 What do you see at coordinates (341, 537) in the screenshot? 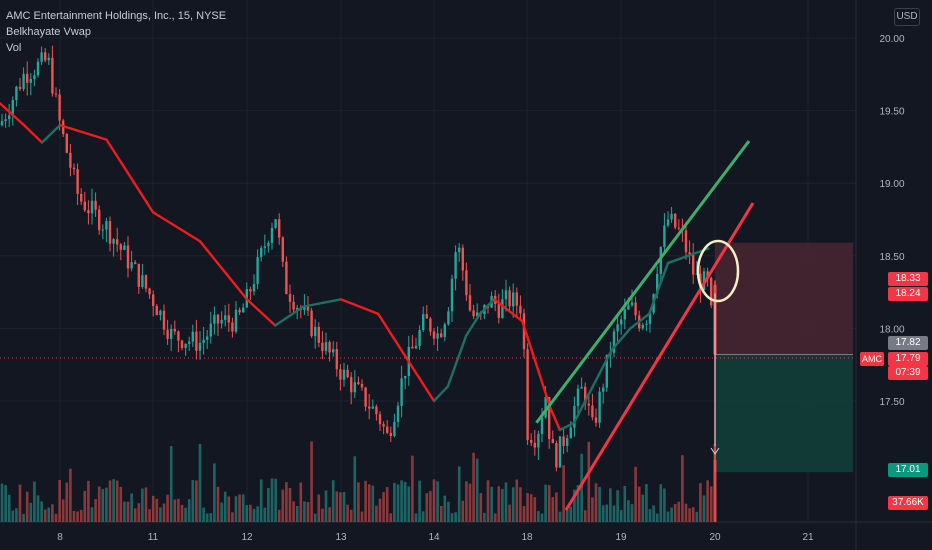
I see `time-tick-label: 13` at bounding box center [341, 537].